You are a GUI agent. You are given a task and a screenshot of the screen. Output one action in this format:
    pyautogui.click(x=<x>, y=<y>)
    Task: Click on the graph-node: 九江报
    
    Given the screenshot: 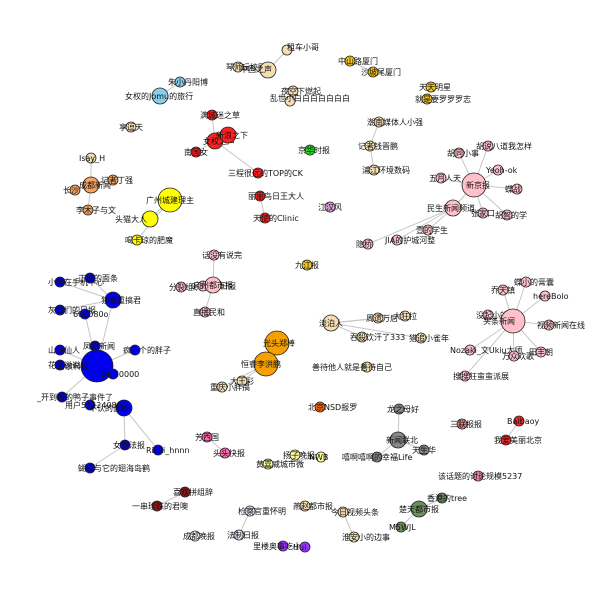 What is the action you would take?
    pyautogui.click(x=307, y=265)
    